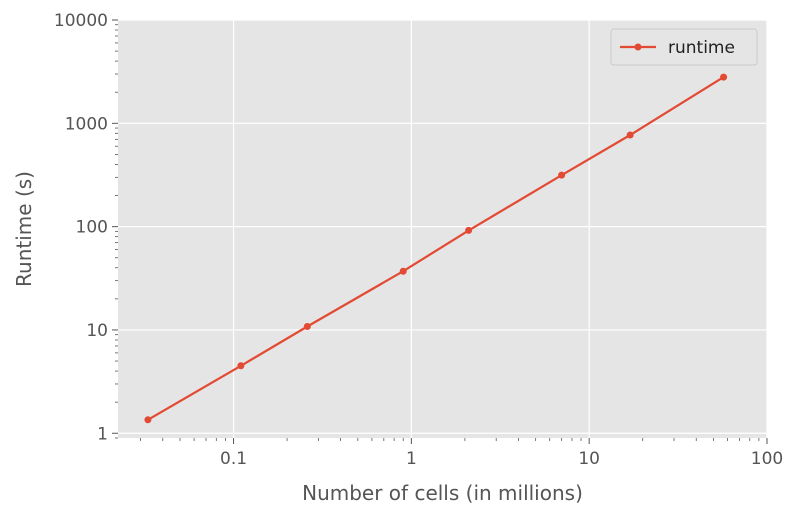 This screenshot has height=519, width=799. What do you see at coordinates (81, 21) in the screenshot?
I see `y-tick-label: 10000` at bounding box center [81, 21].